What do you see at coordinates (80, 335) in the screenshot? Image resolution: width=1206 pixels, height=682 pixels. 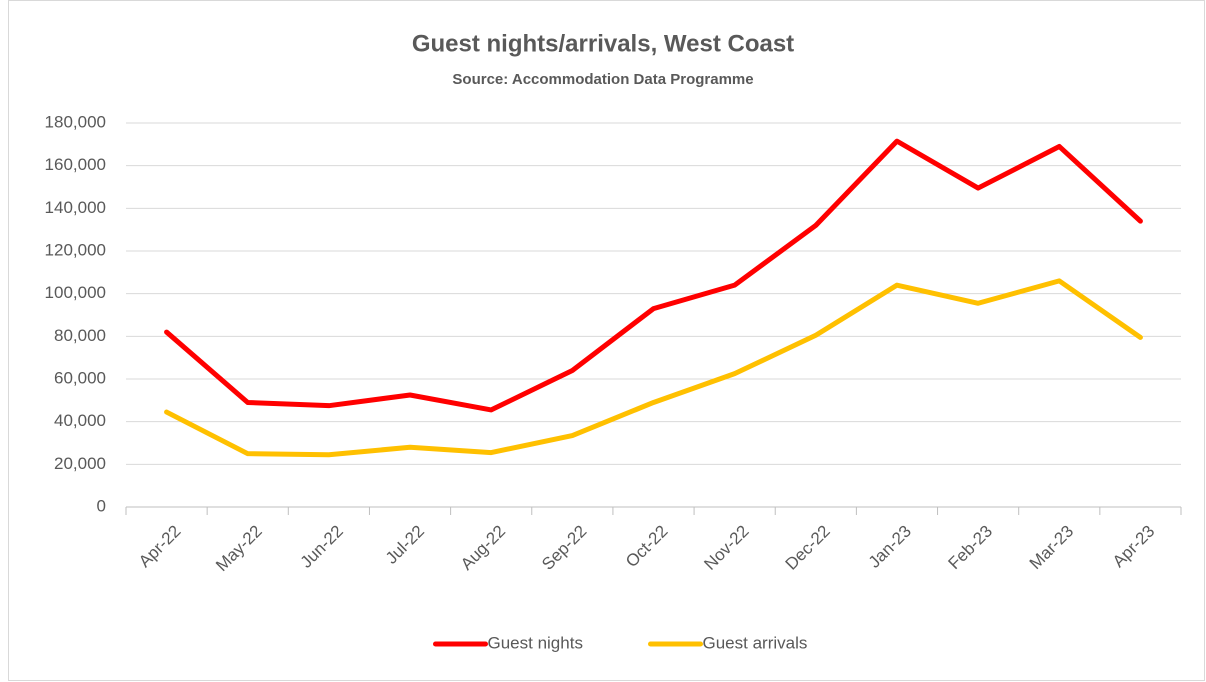 I see `y-tick-label: 80,000` at bounding box center [80, 335].